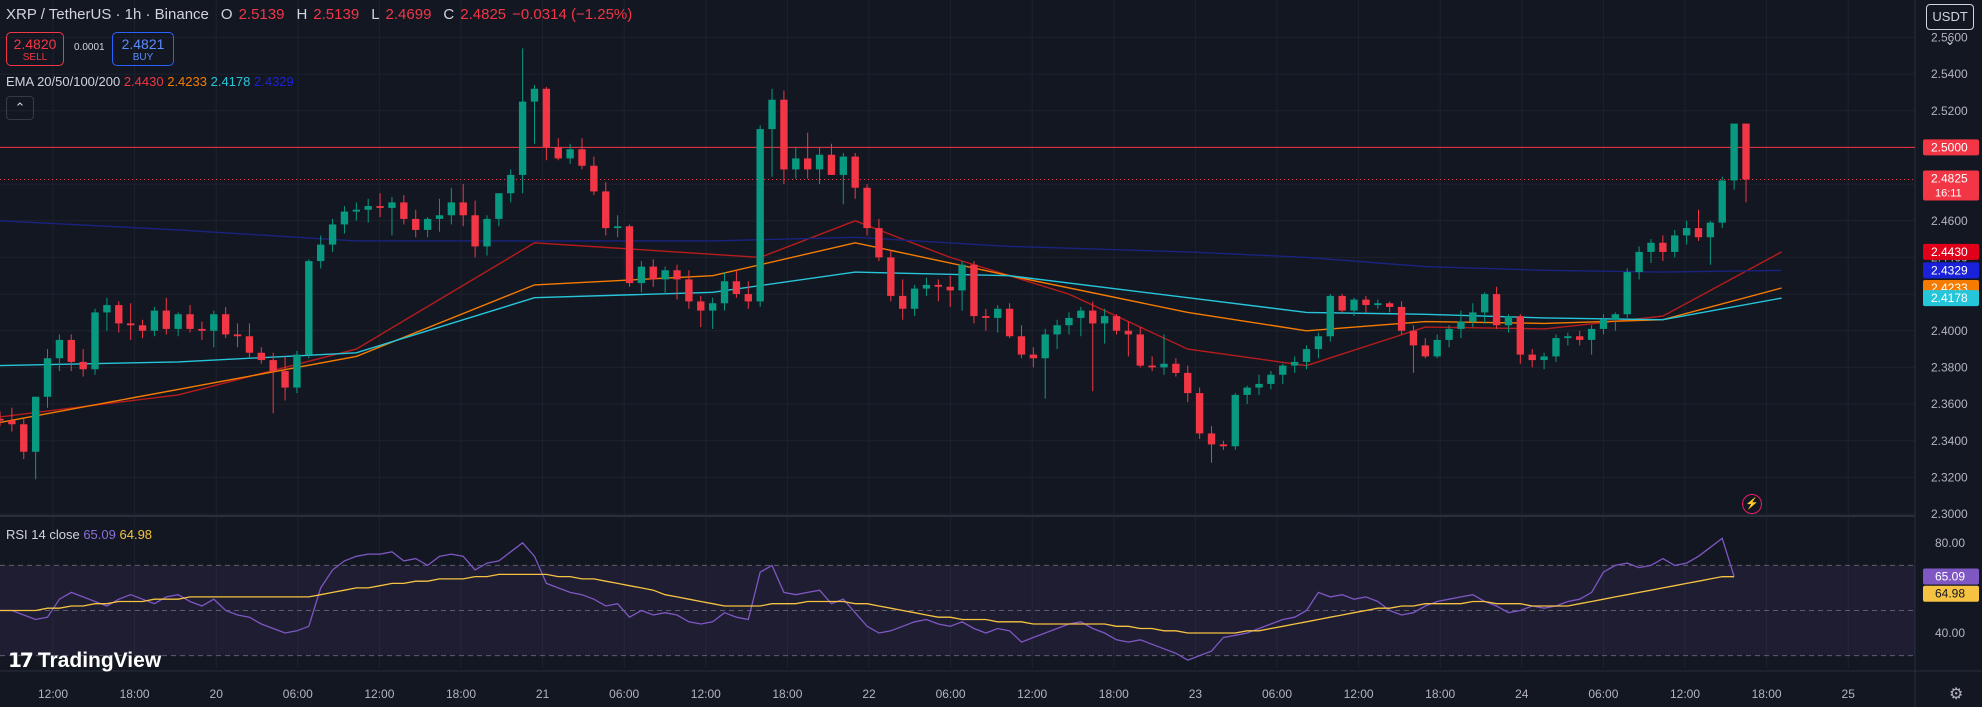 The image size is (1982, 707). I want to click on chevron-down-icon: ⌄, so click(1950, 40).